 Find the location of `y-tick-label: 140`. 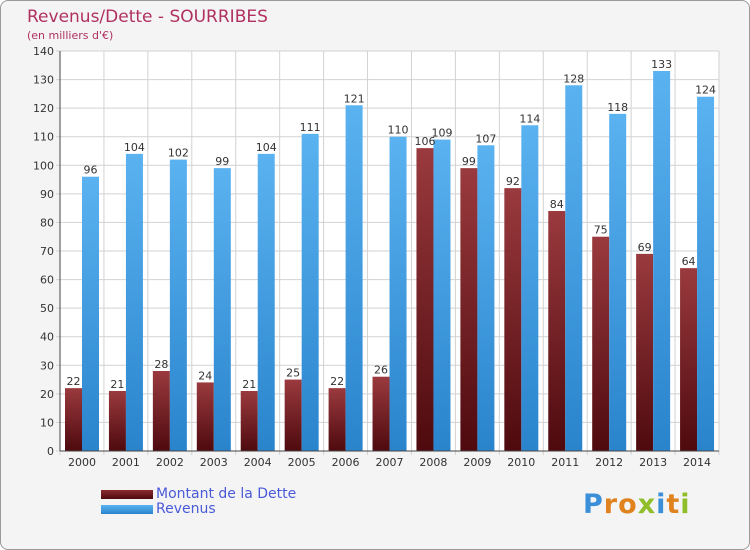

y-tick-label: 140 is located at coordinates (43, 51).